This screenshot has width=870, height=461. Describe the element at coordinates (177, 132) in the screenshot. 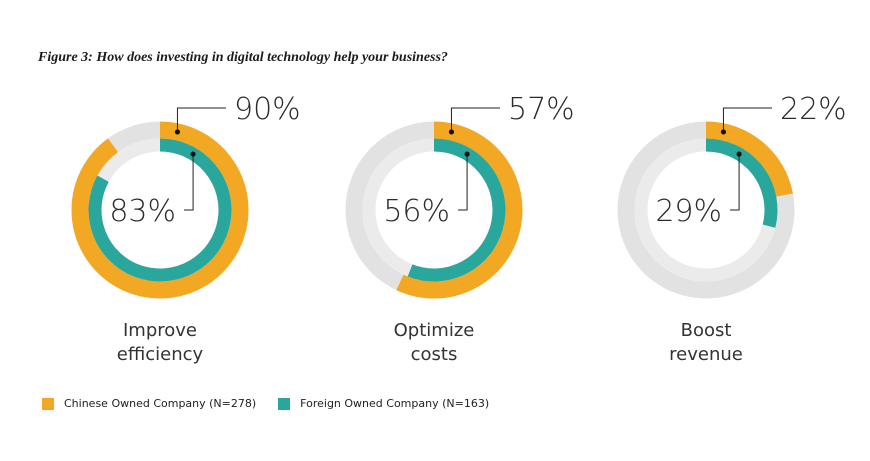

I see `dot-chinese-improve` at that location.